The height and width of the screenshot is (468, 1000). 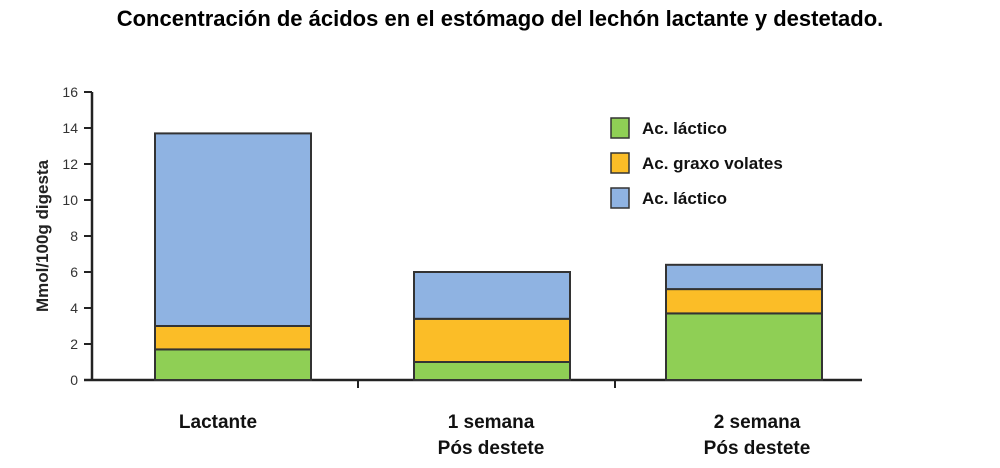 I want to click on y-tick-label: 0, so click(x=74, y=380).